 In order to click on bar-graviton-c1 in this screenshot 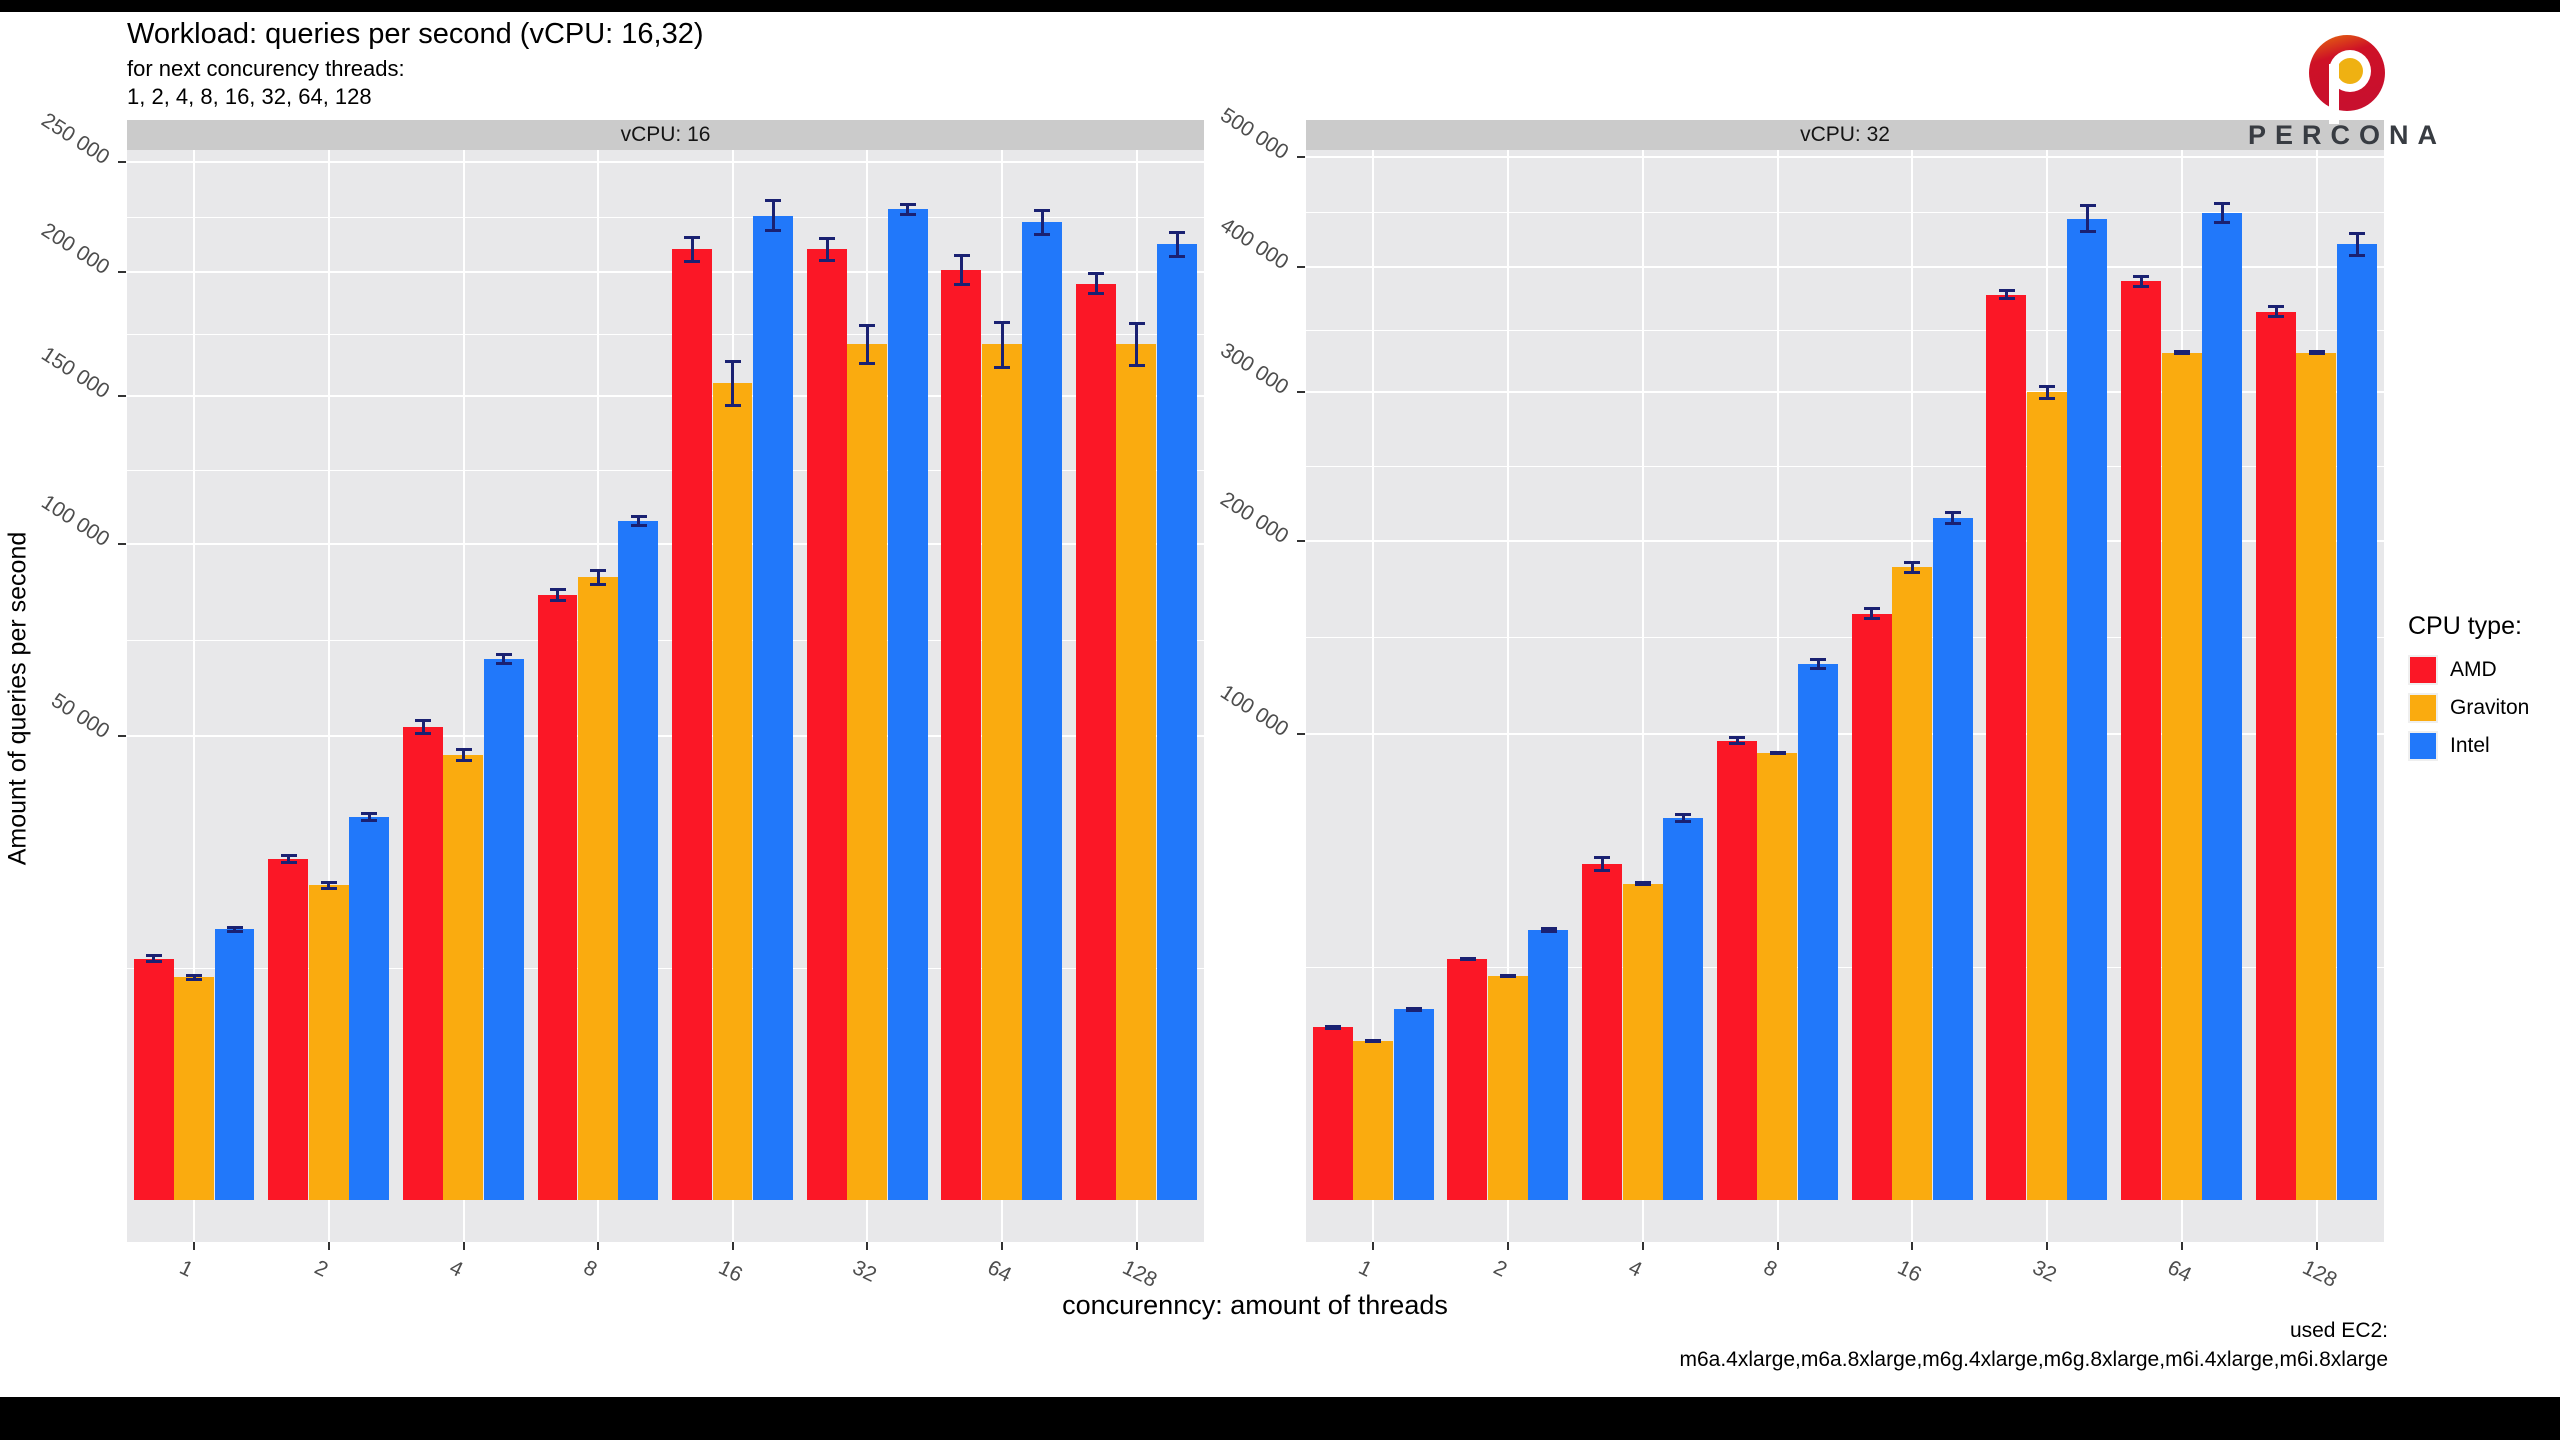, I will do `click(194, 1088)`.